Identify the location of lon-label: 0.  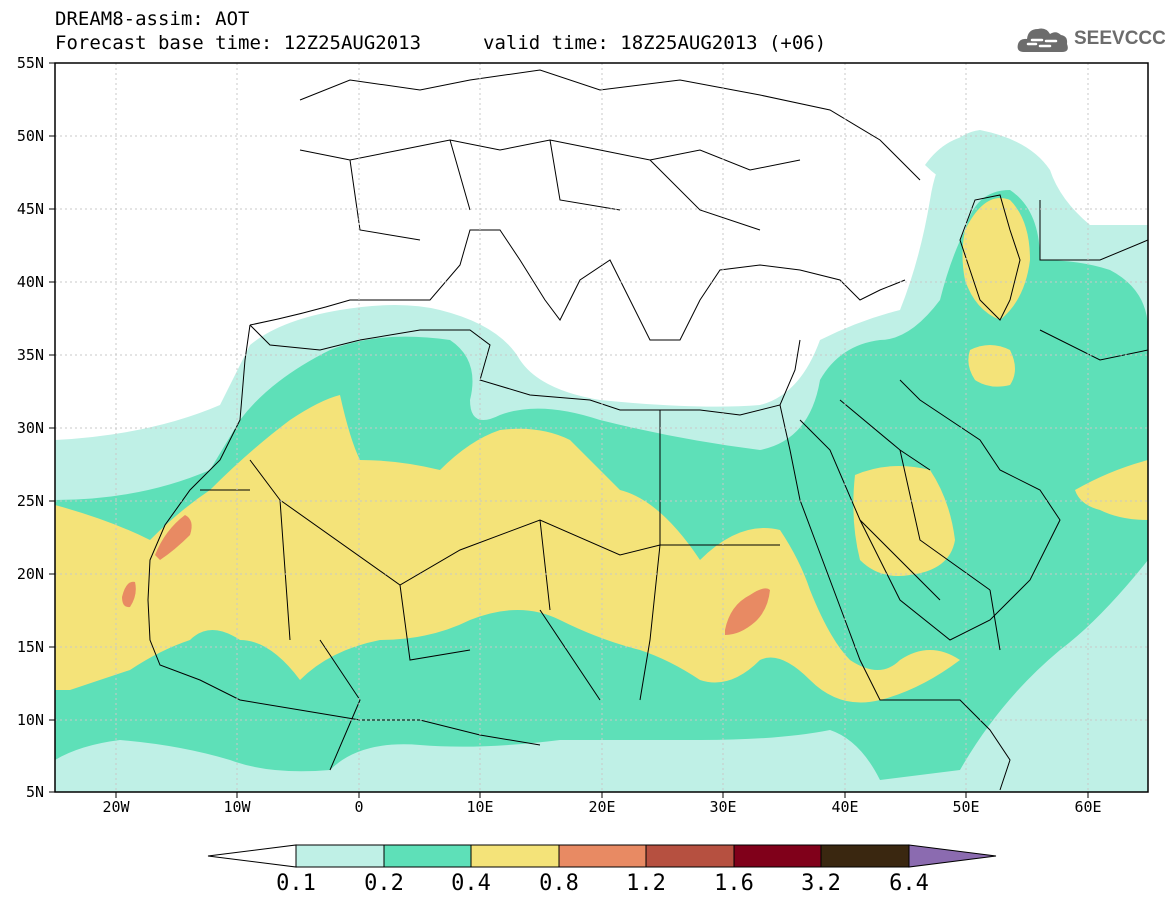
(359, 807).